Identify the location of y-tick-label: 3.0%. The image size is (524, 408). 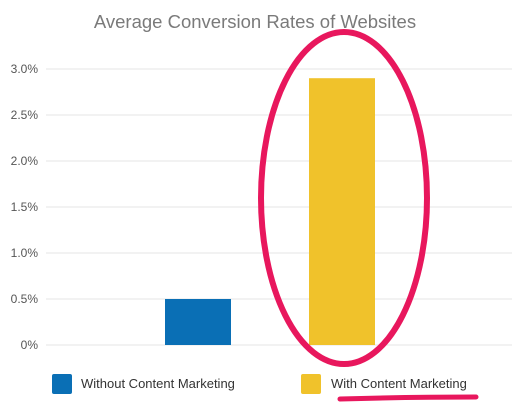
(25, 69).